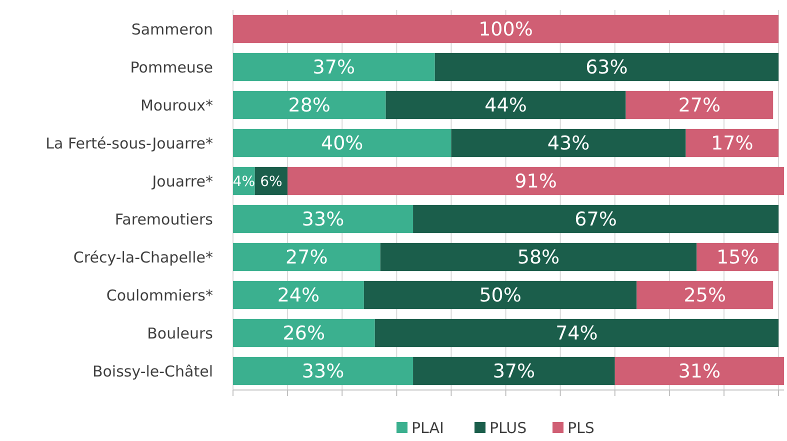 The height and width of the screenshot is (441, 787). What do you see at coordinates (428, 428) in the screenshot?
I see `legend-label: PLAI` at bounding box center [428, 428].